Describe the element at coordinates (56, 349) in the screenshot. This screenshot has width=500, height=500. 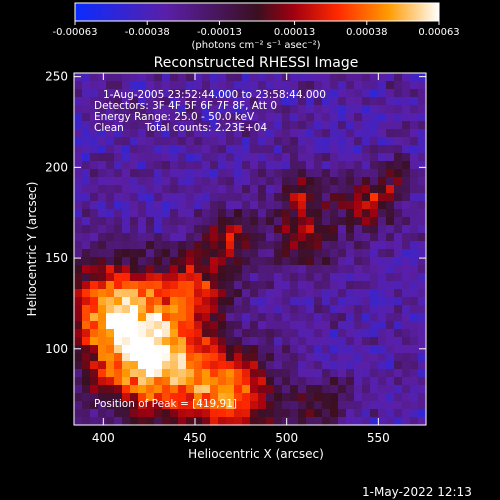
I see `y-tick-label: 100` at that location.